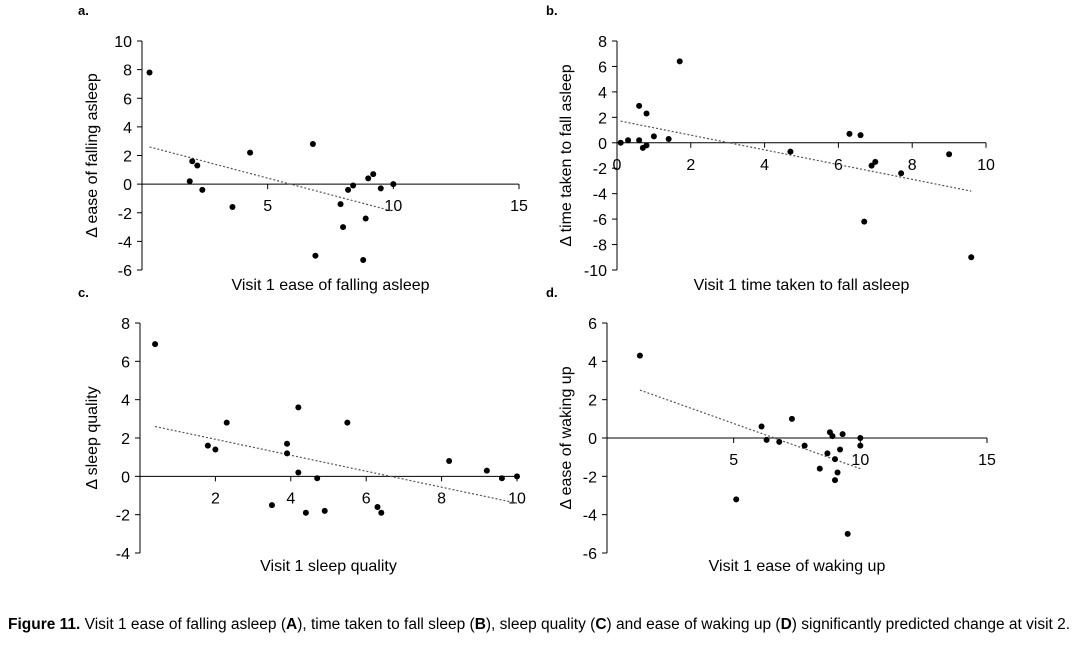 The height and width of the screenshot is (672, 1080). I want to click on x-tick-label: 6, so click(366, 498).